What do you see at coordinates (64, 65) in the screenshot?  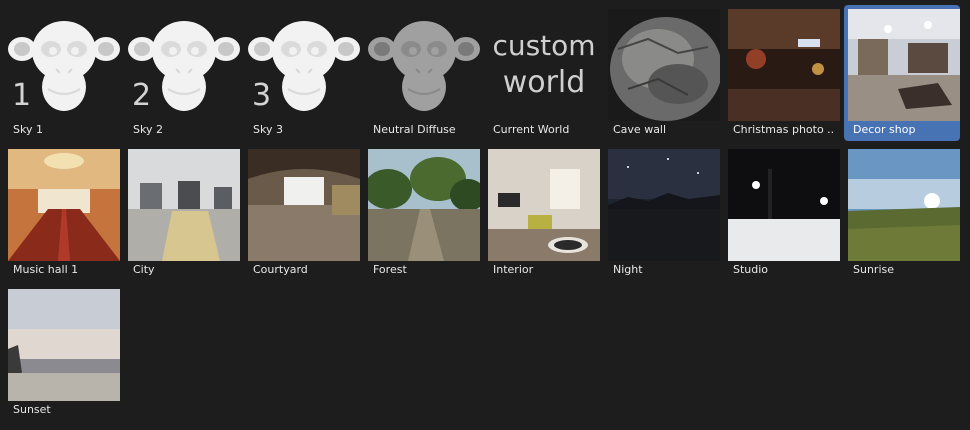 I see `preset-thumbnail: 1` at bounding box center [64, 65].